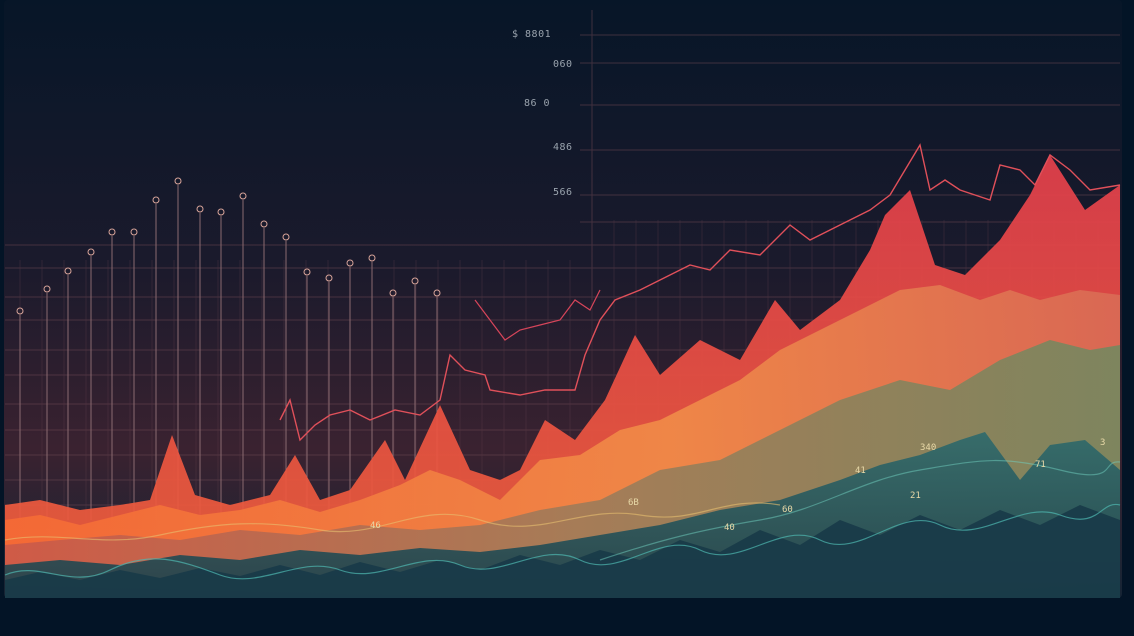 The height and width of the screenshot is (636, 1134). I want to click on annotation-label: 40, so click(729, 528).